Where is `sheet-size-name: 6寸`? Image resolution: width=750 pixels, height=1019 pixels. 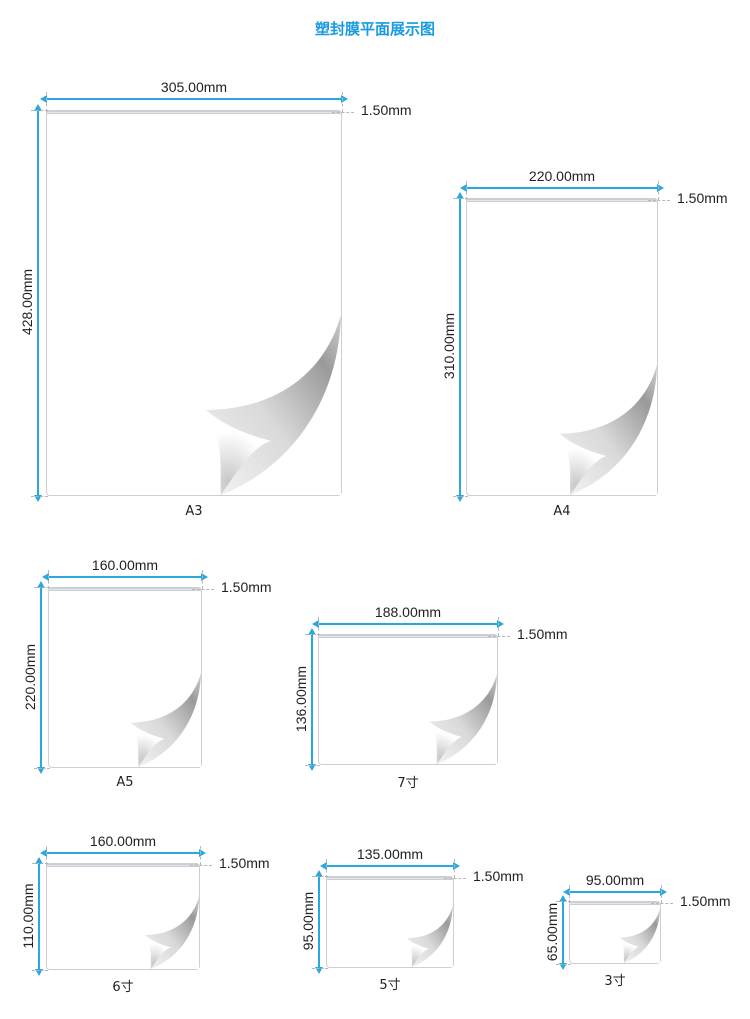 sheet-size-name: 6寸 is located at coordinates (123, 987).